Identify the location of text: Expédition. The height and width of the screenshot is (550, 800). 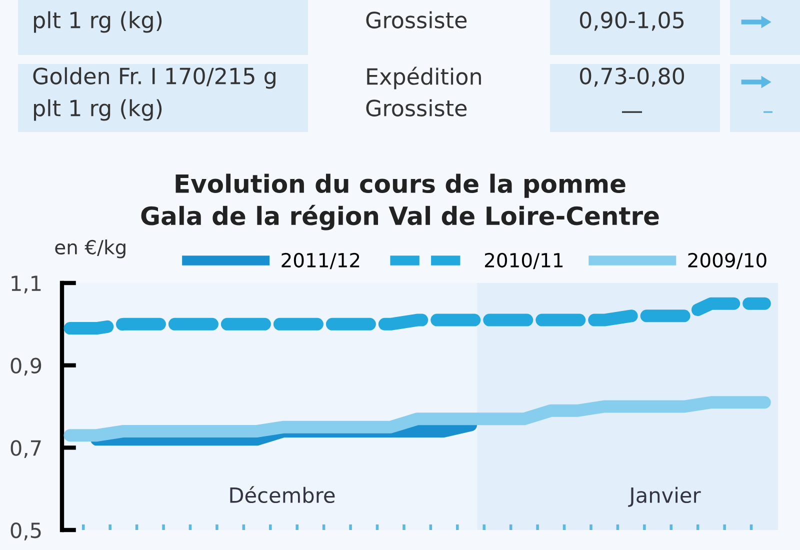
(424, 78).